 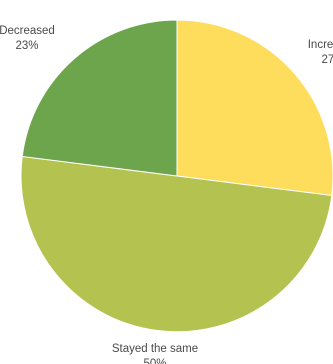 What do you see at coordinates (26, 46) in the screenshot?
I see `slice-label-percent: 23%` at bounding box center [26, 46].